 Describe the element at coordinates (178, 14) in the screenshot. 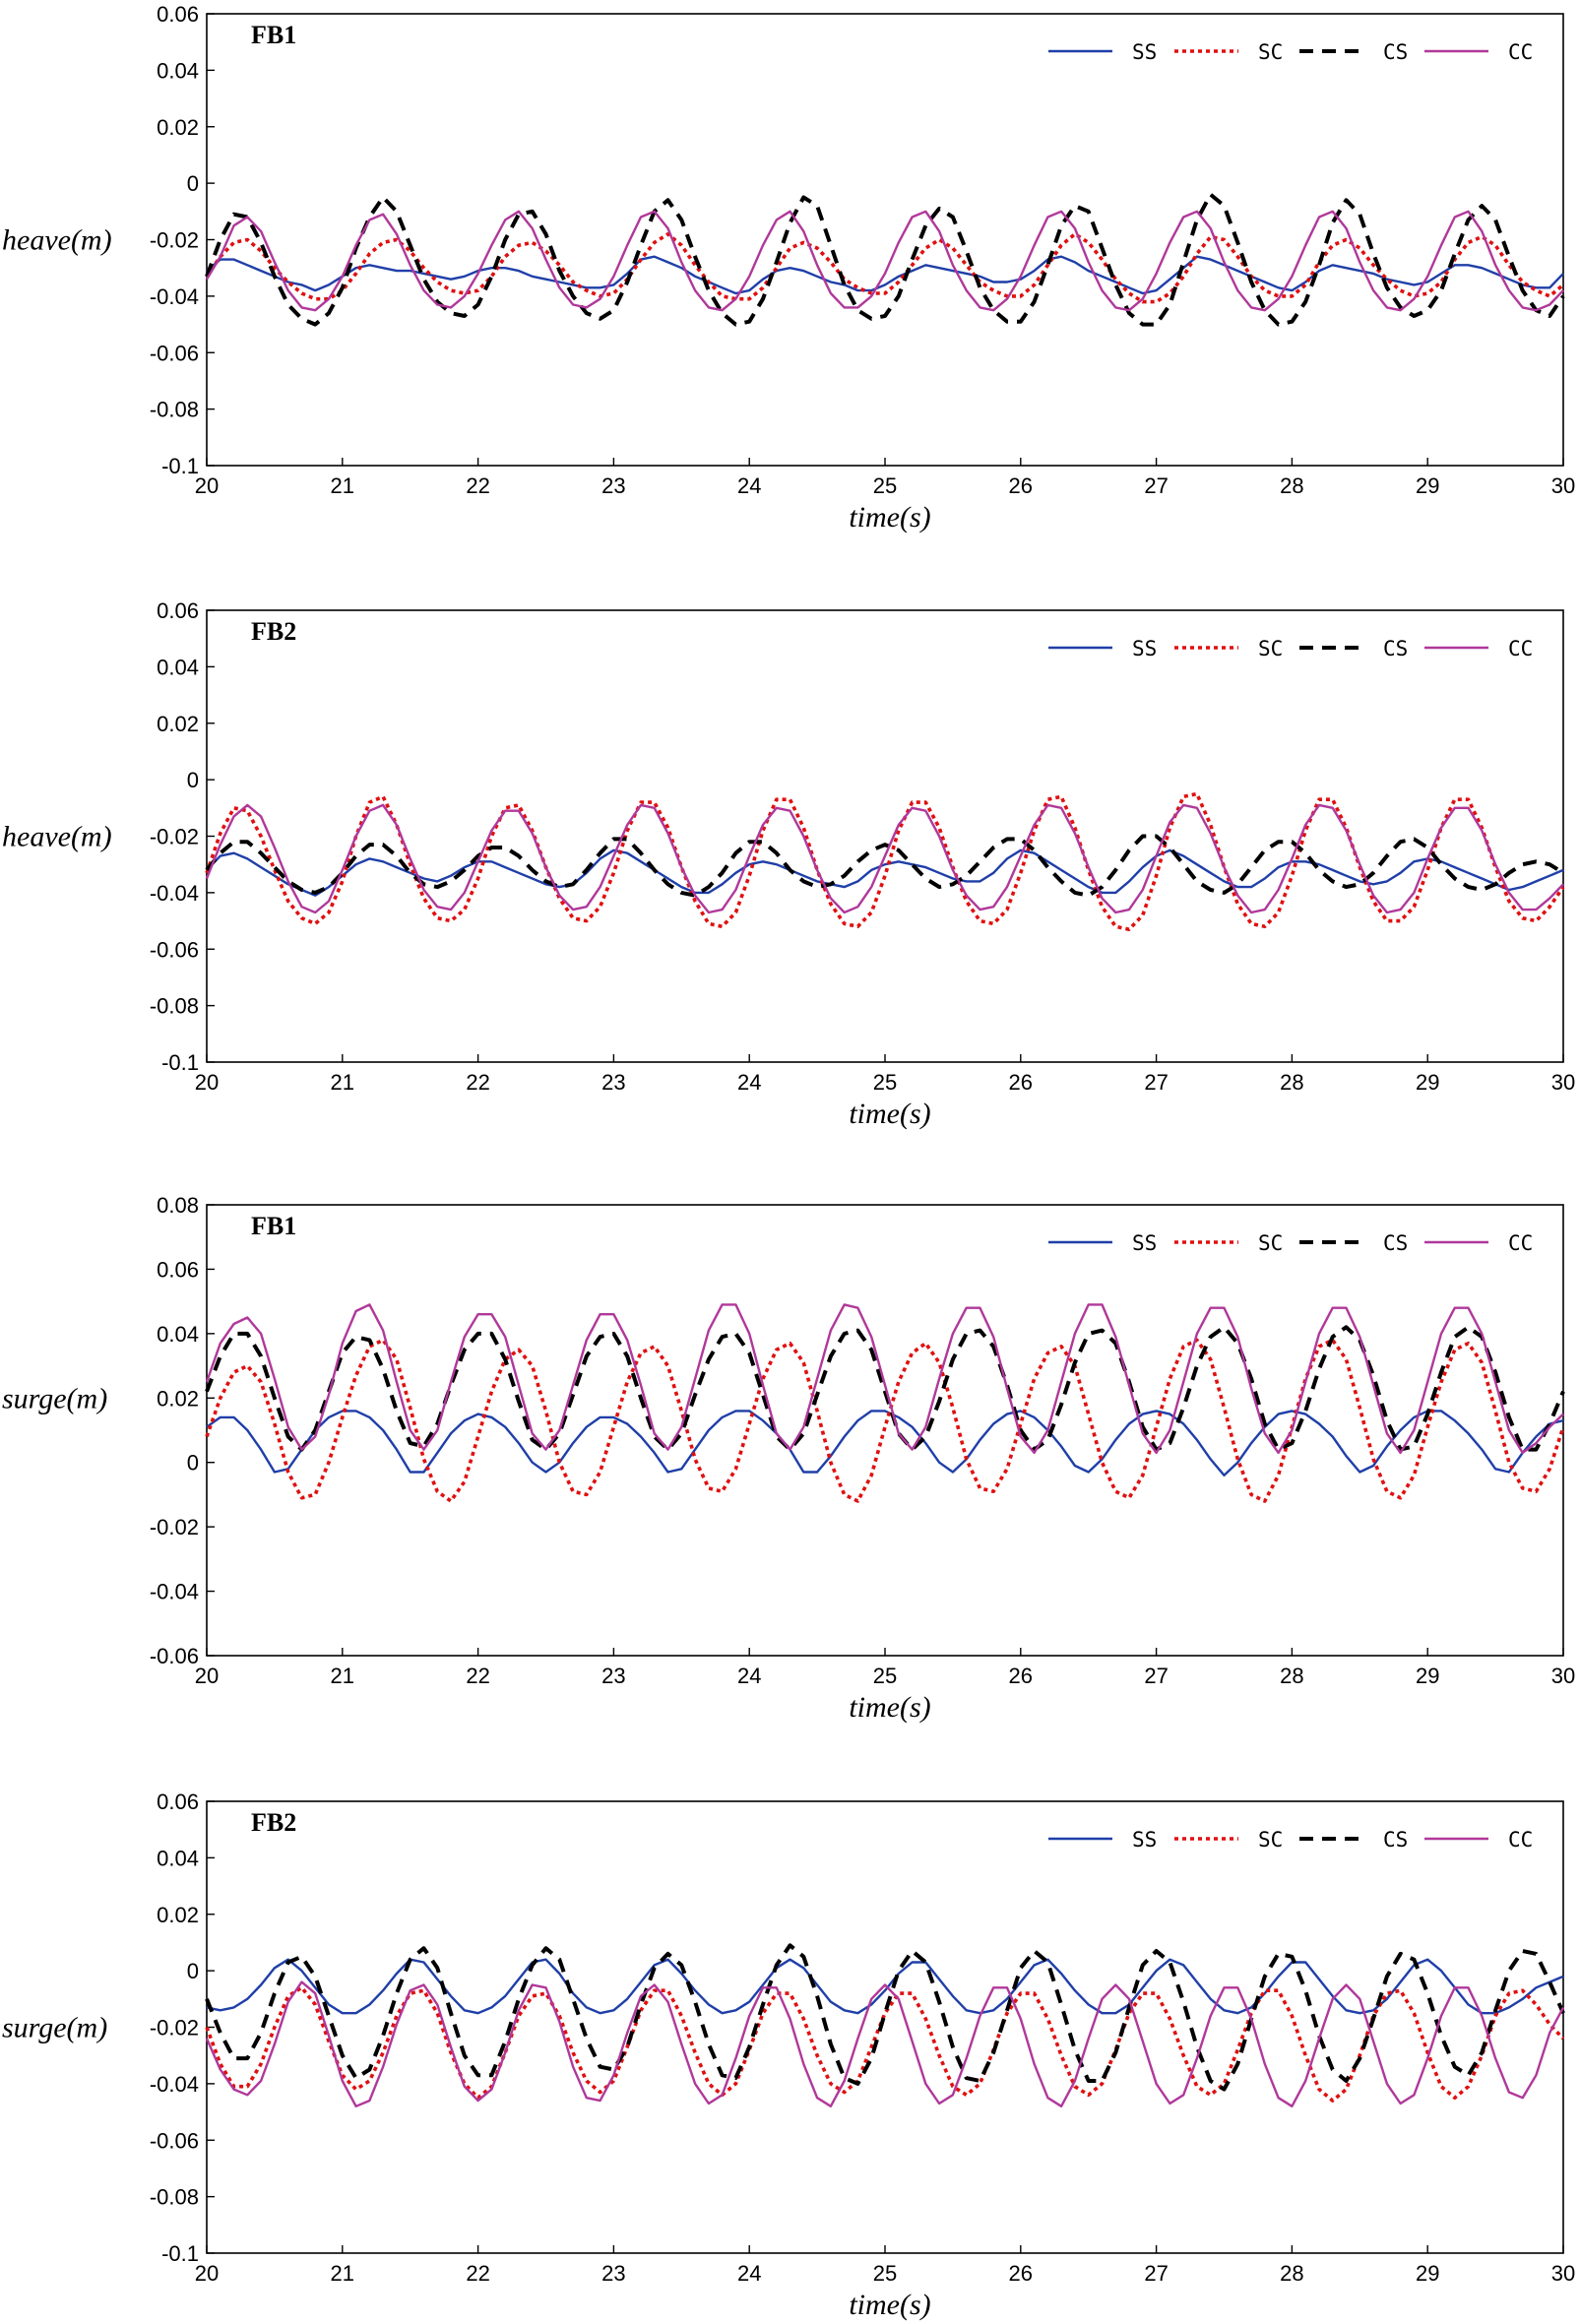

I see `y-tick-label: 0.06` at that location.